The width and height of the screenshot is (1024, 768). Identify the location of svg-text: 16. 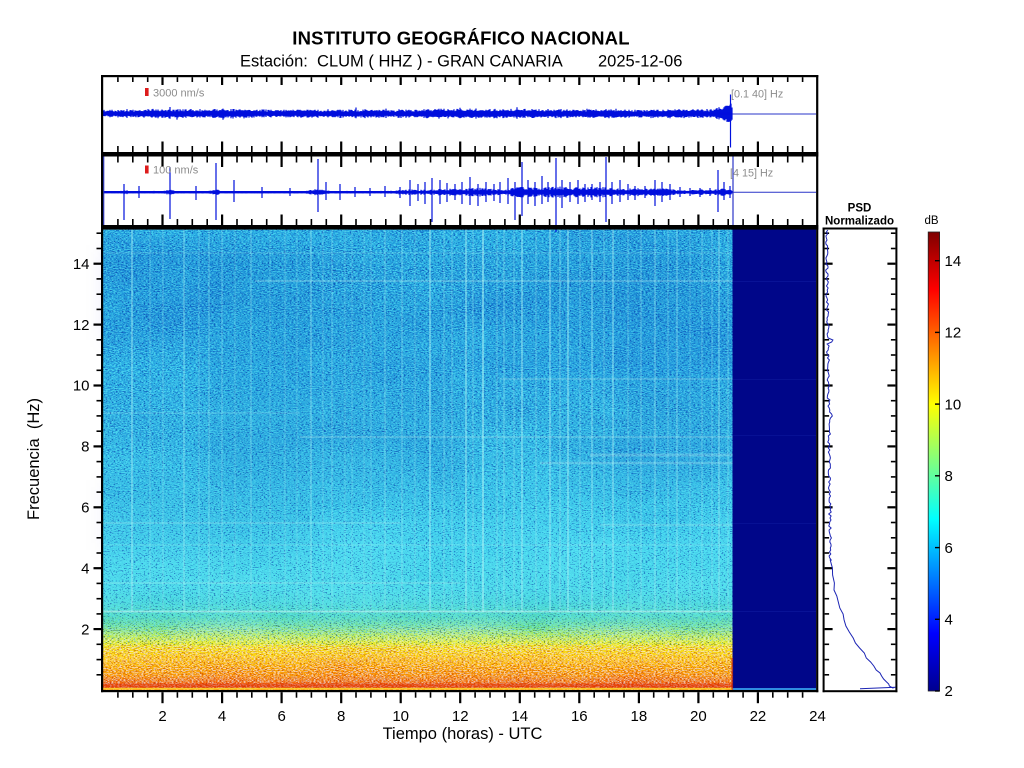
(579, 716).